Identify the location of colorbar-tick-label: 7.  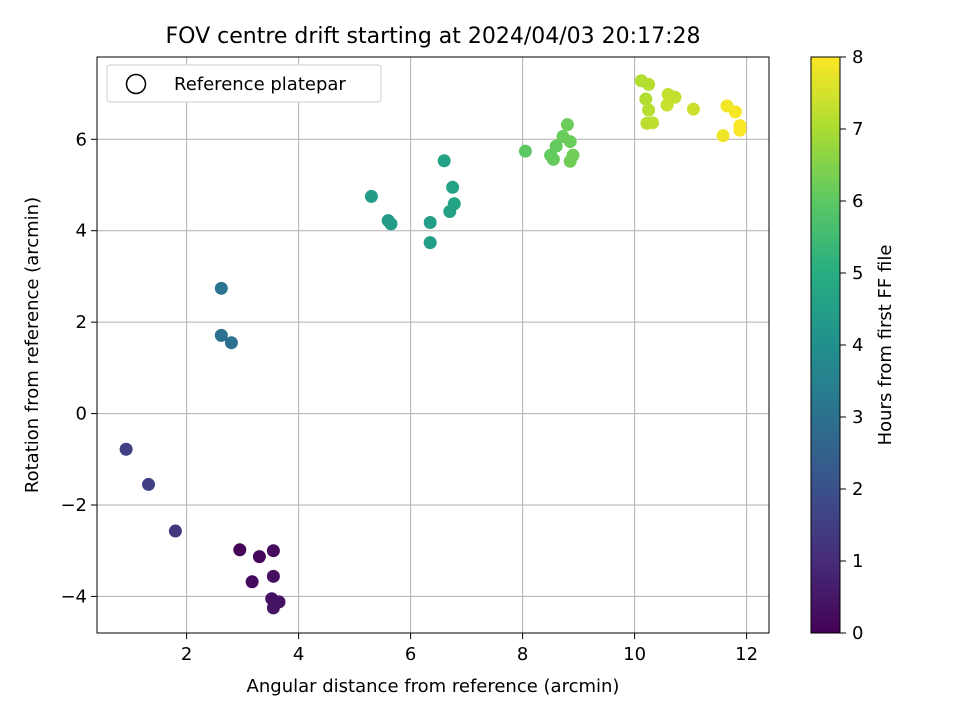
(857, 129).